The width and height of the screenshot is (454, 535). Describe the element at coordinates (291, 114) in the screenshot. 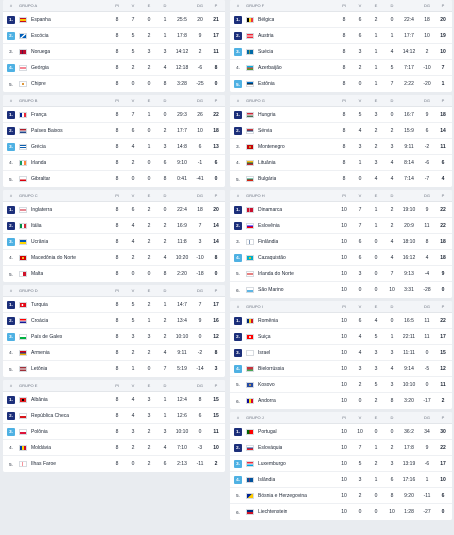

I see `team-cell: Hungria` at that location.